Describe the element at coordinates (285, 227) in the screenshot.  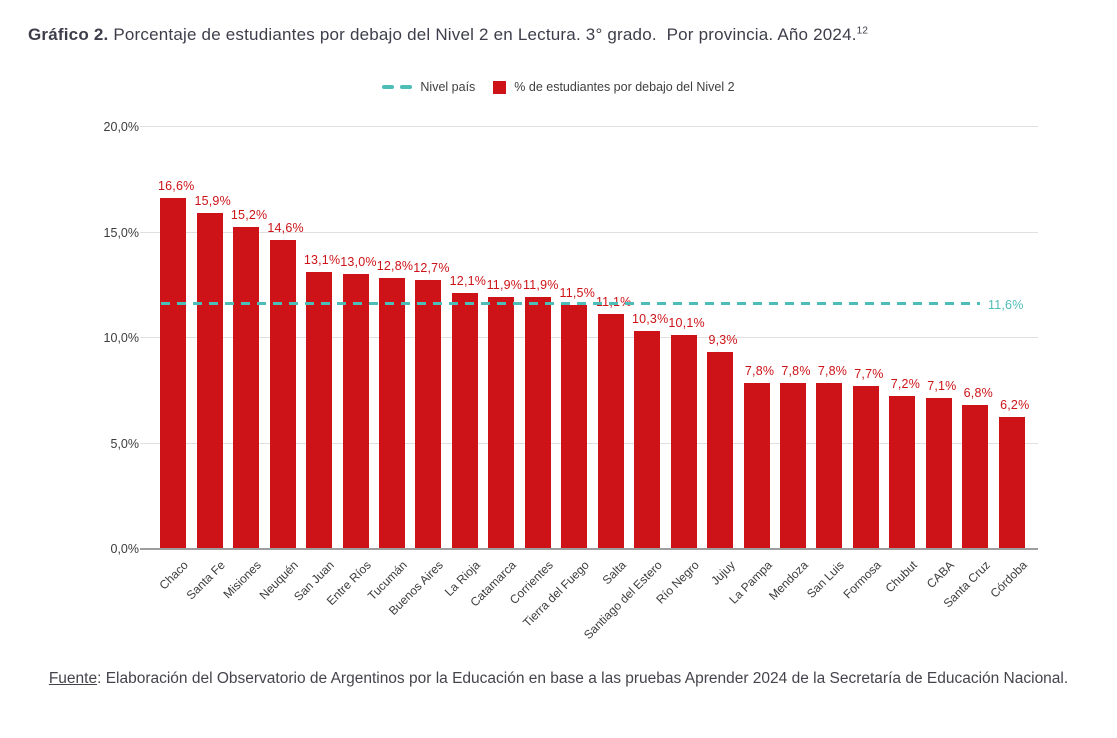
I see `bar-value-label: 14,6%` at that location.